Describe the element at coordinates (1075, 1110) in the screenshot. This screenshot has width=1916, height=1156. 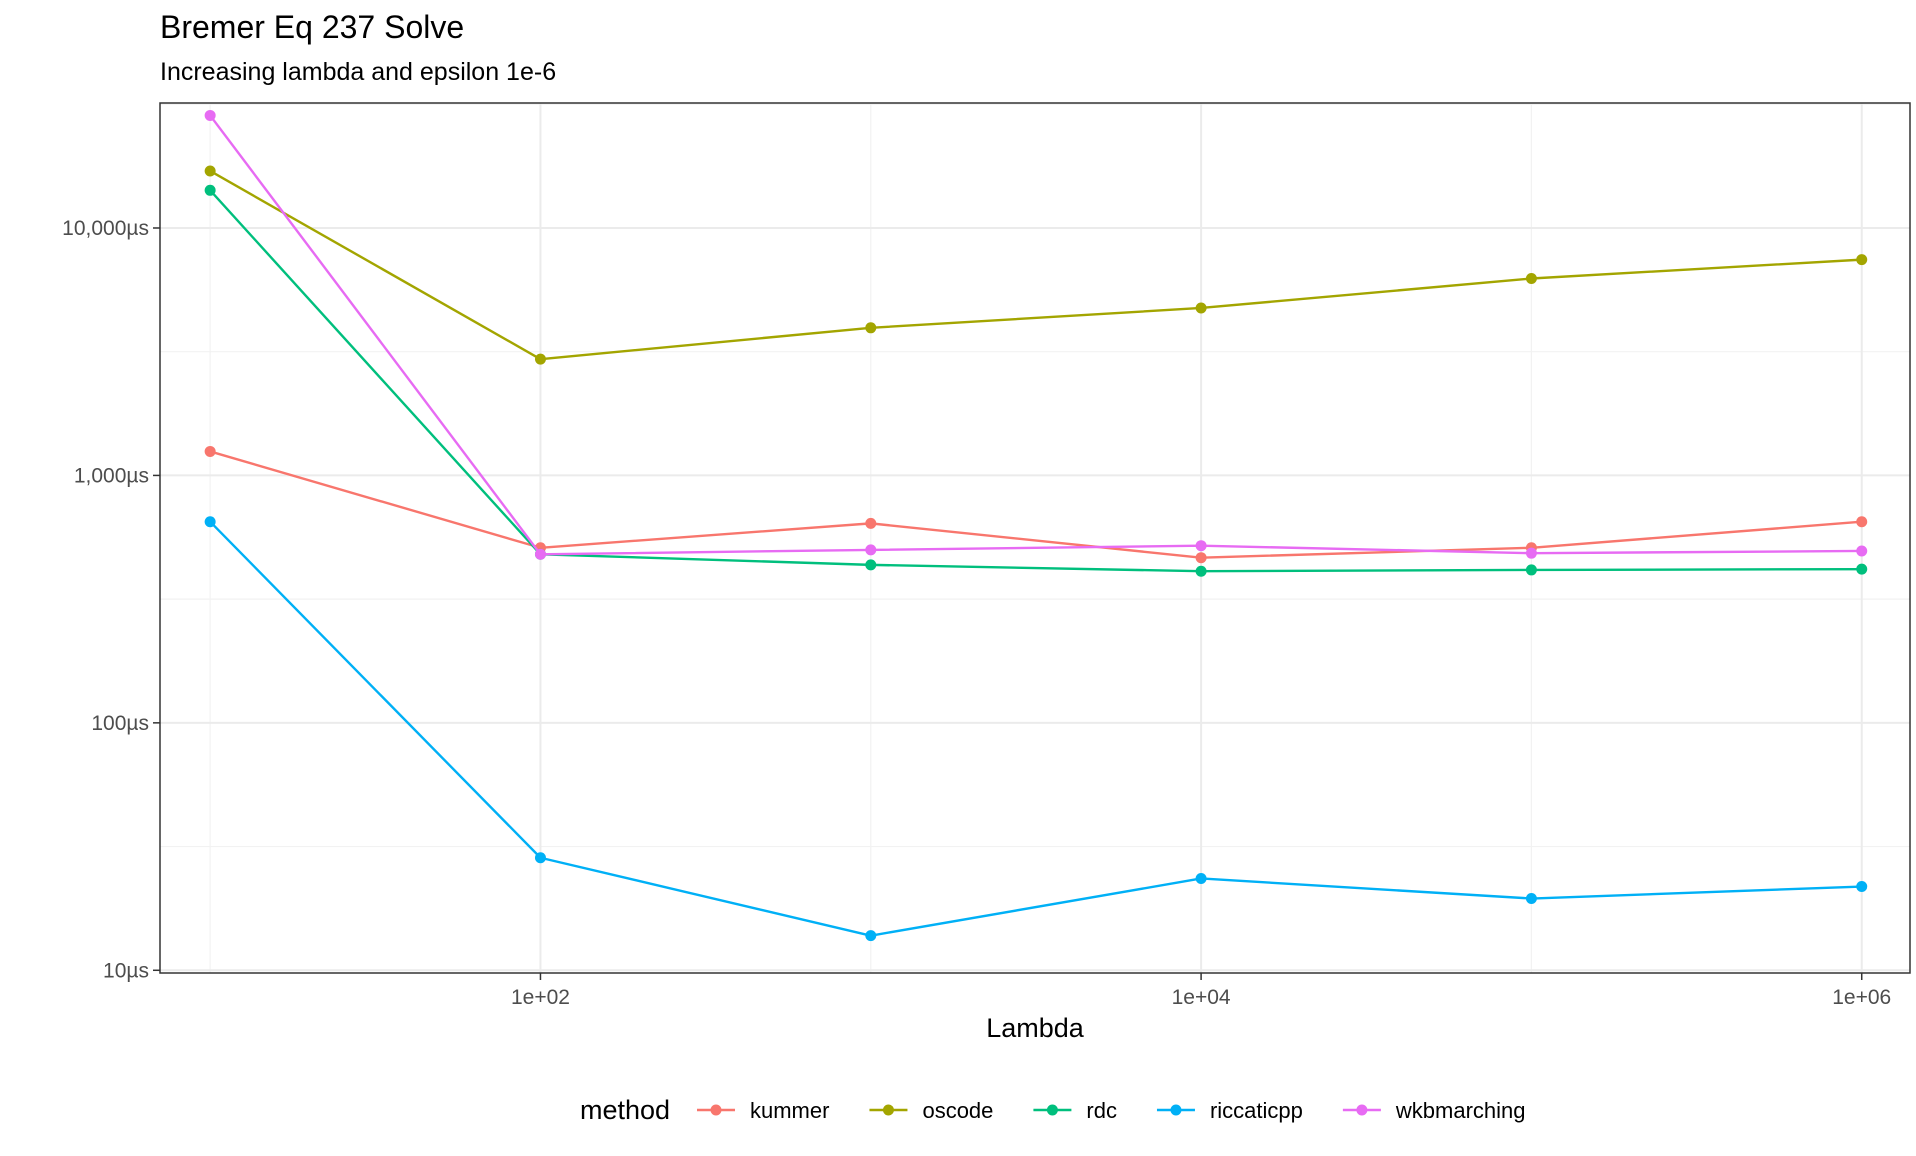
I see `legend-item-rdc: rdc` at that location.